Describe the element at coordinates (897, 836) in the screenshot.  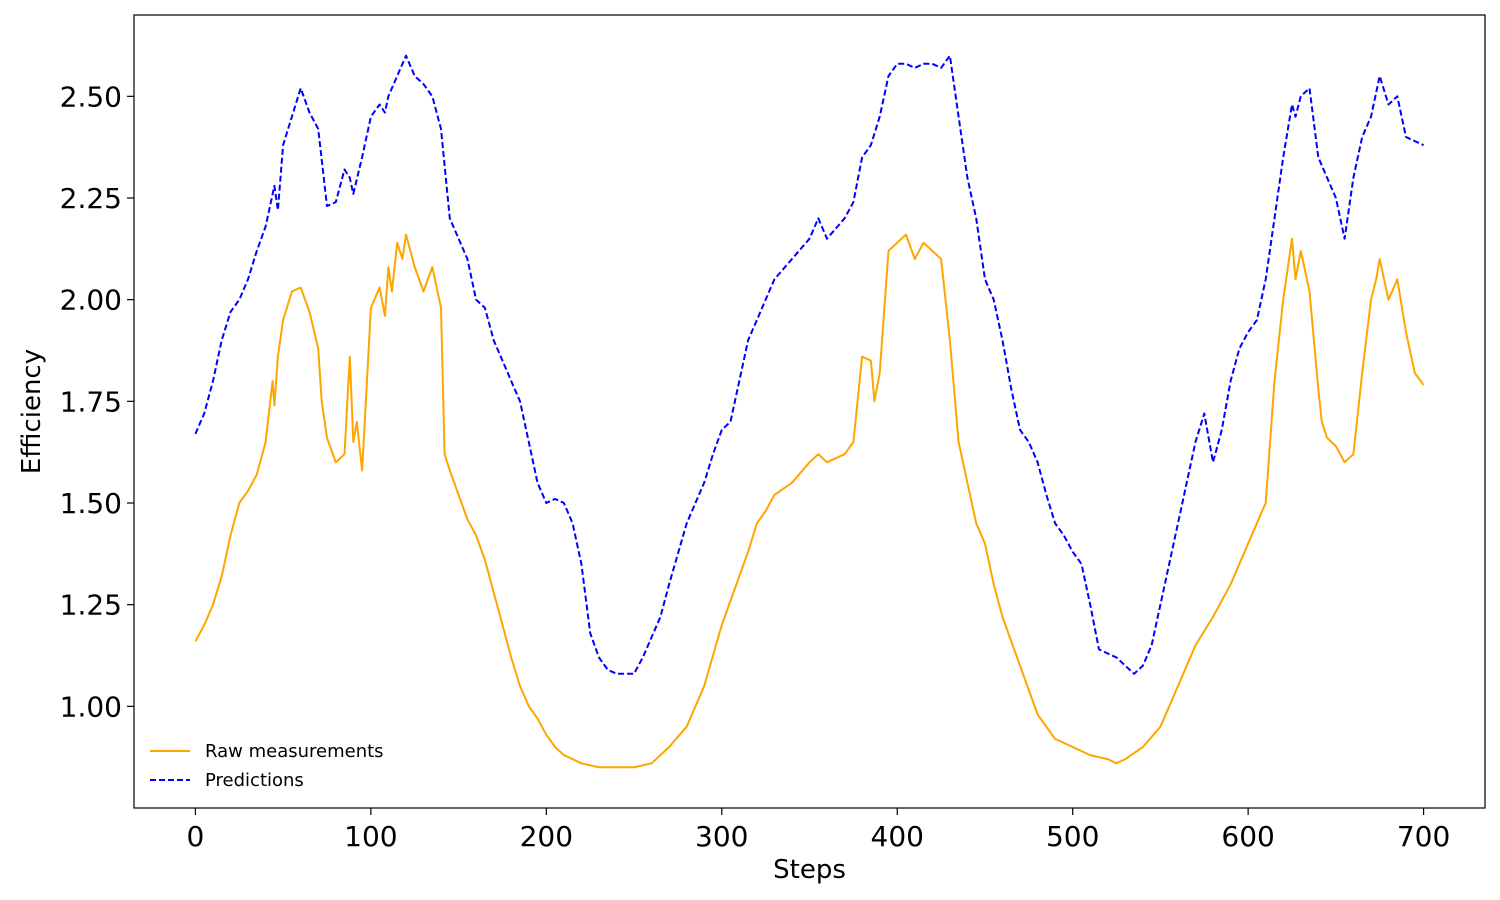
I see `x-tick-label: 400` at that location.